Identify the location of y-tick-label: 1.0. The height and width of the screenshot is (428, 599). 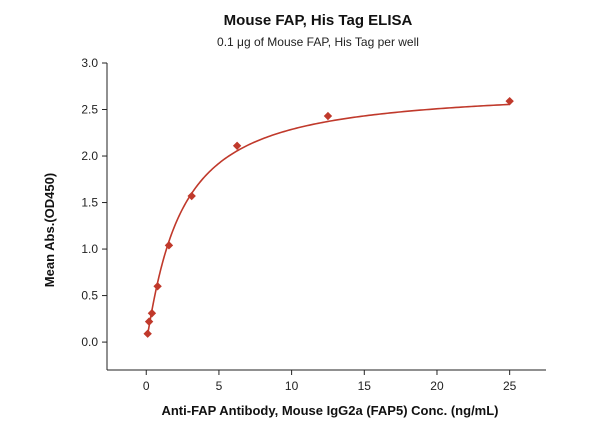
(89, 249).